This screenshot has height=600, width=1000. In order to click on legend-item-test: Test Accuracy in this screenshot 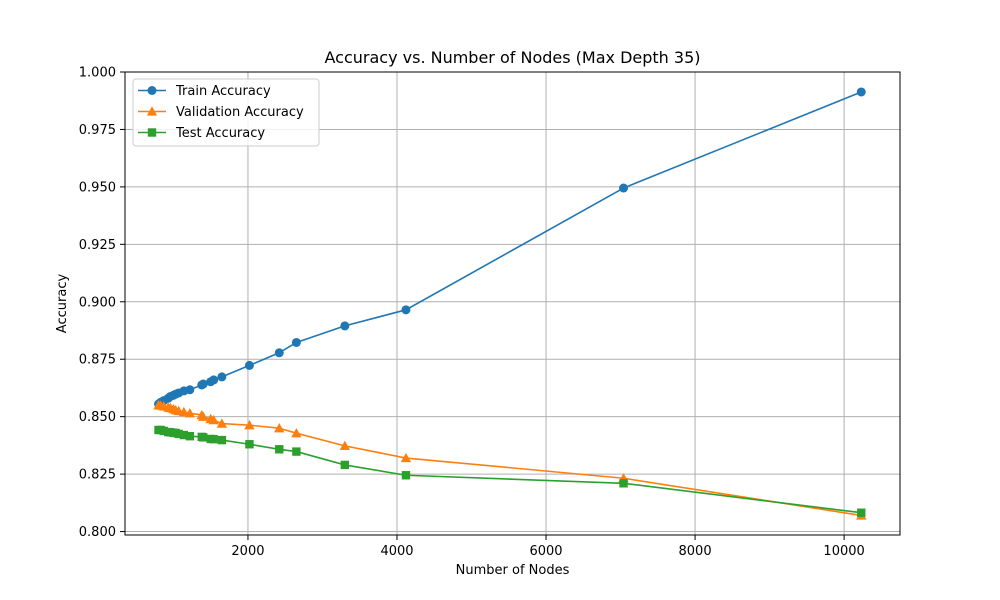, I will do `click(201, 133)`.